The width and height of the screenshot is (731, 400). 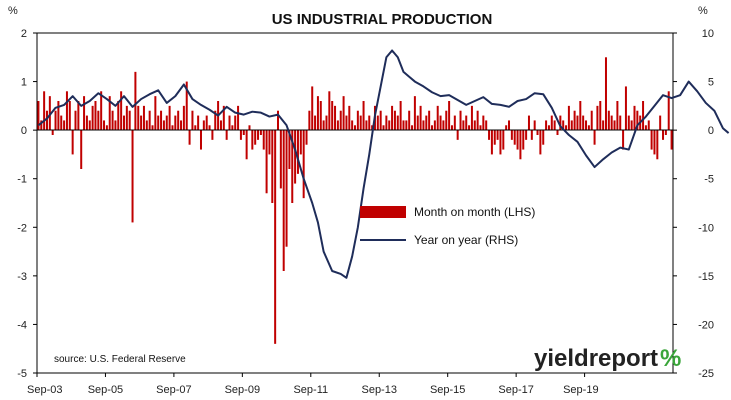 What do you see at coordinates (310, 390) in the screenshot?
I see `x-tick-label: Sep-11` at bounding box center [310, 390].